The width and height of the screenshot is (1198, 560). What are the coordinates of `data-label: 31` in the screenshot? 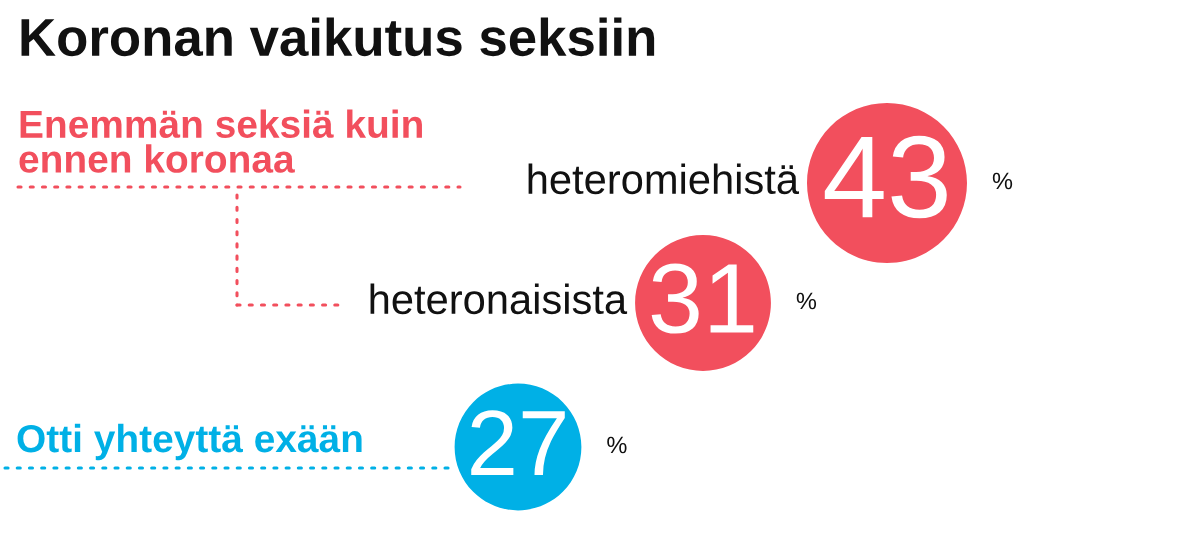 It's located at (702, 298).